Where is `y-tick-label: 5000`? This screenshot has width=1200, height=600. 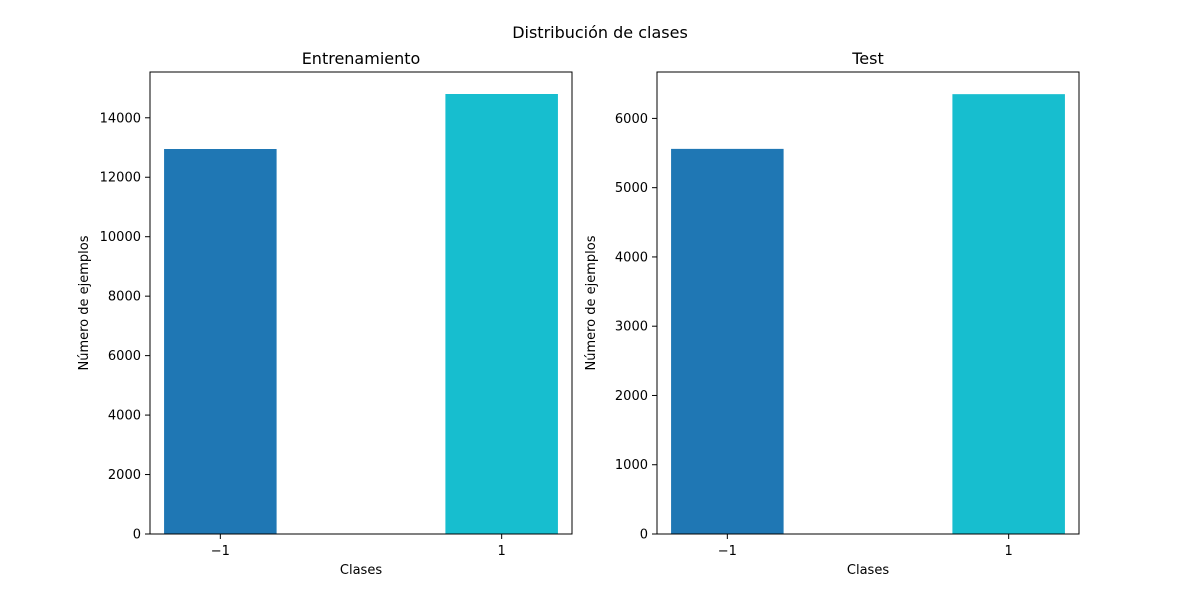 y-tick-label: 5000 is located at coordinates (631, 188).